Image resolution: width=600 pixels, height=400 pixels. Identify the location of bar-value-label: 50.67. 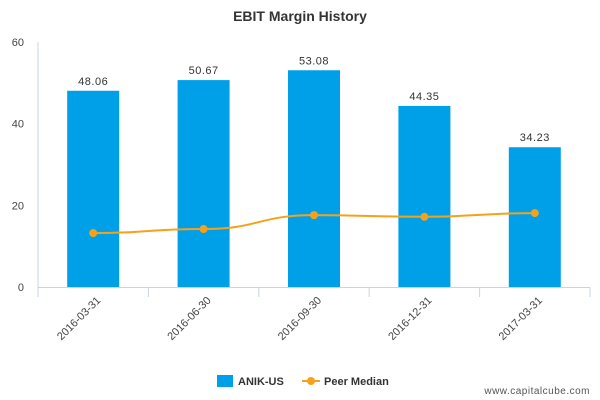
(204, 71).